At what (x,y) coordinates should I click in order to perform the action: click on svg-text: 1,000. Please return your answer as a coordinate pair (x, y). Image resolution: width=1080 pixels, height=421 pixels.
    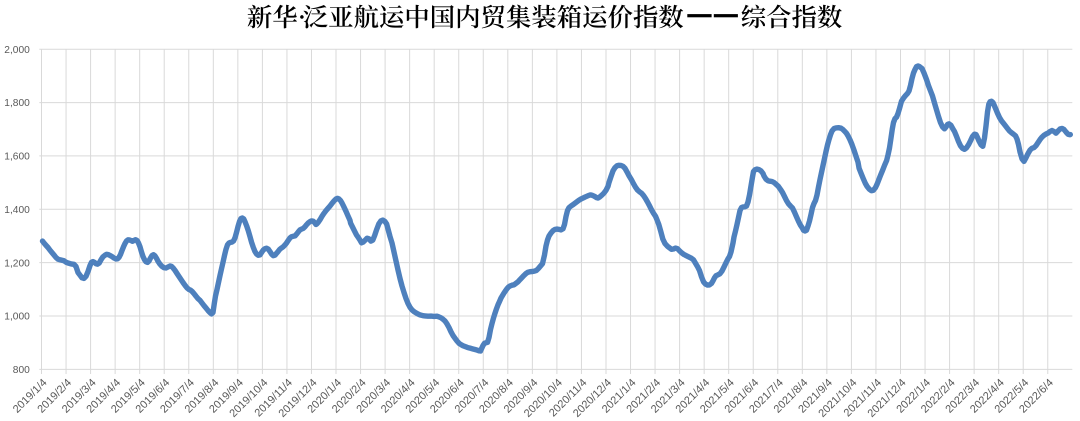
    Looking at the image, I should click on (17, 317).